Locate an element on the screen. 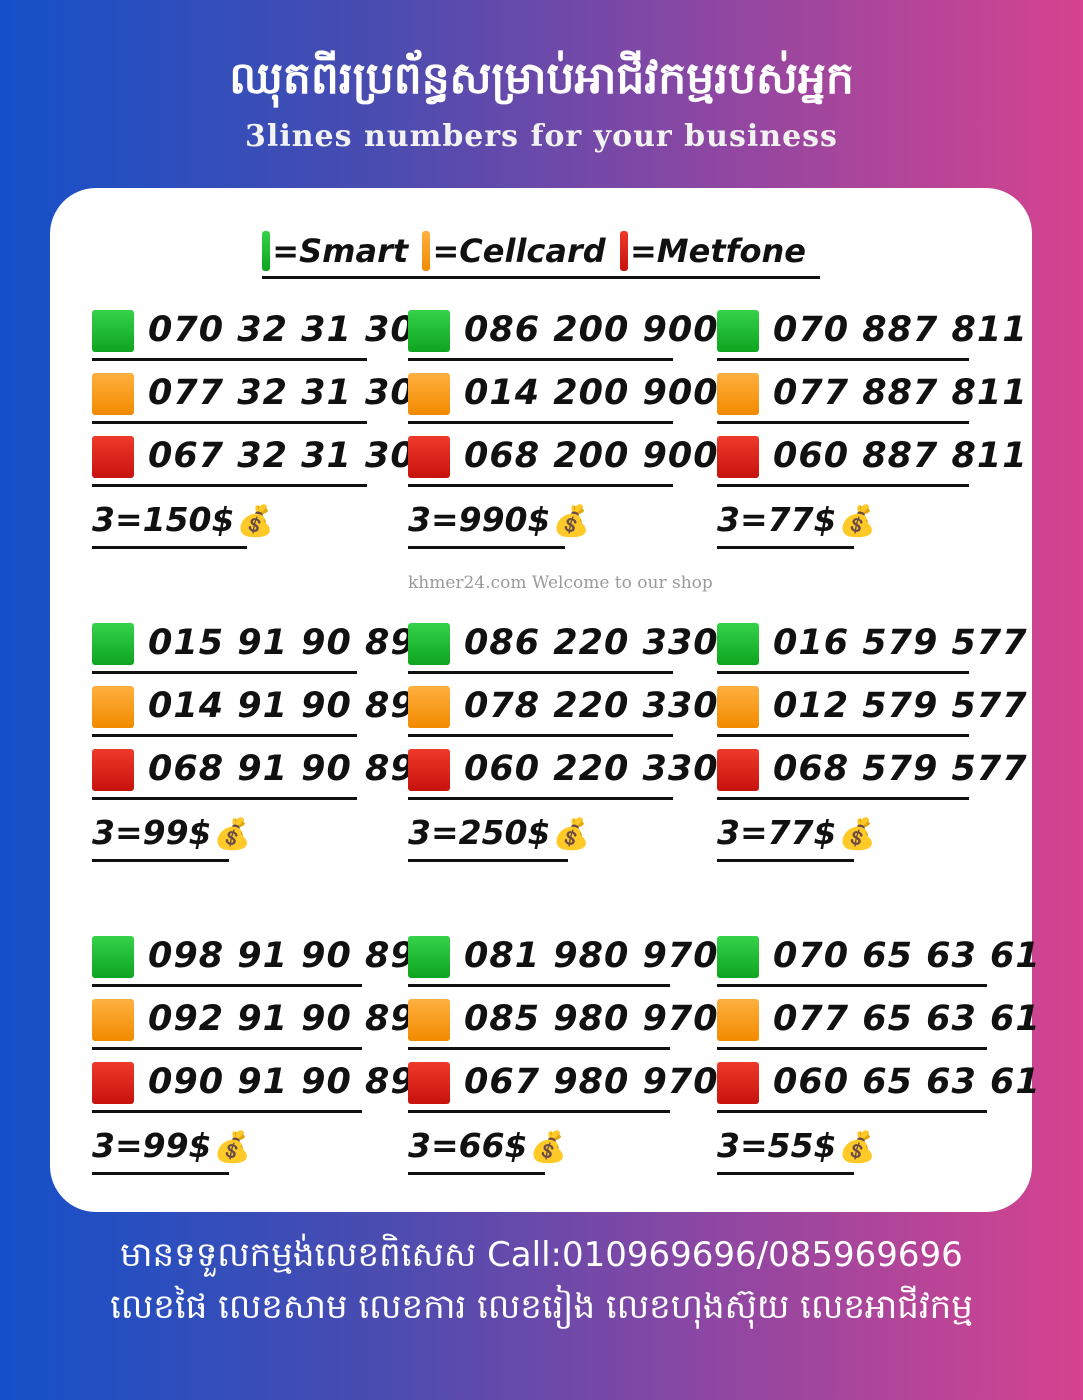 The width and height of the screenshot is (1083, 1400). number-row-cellcard: 077 65 63 61 is located at coordinates (878, 1030).